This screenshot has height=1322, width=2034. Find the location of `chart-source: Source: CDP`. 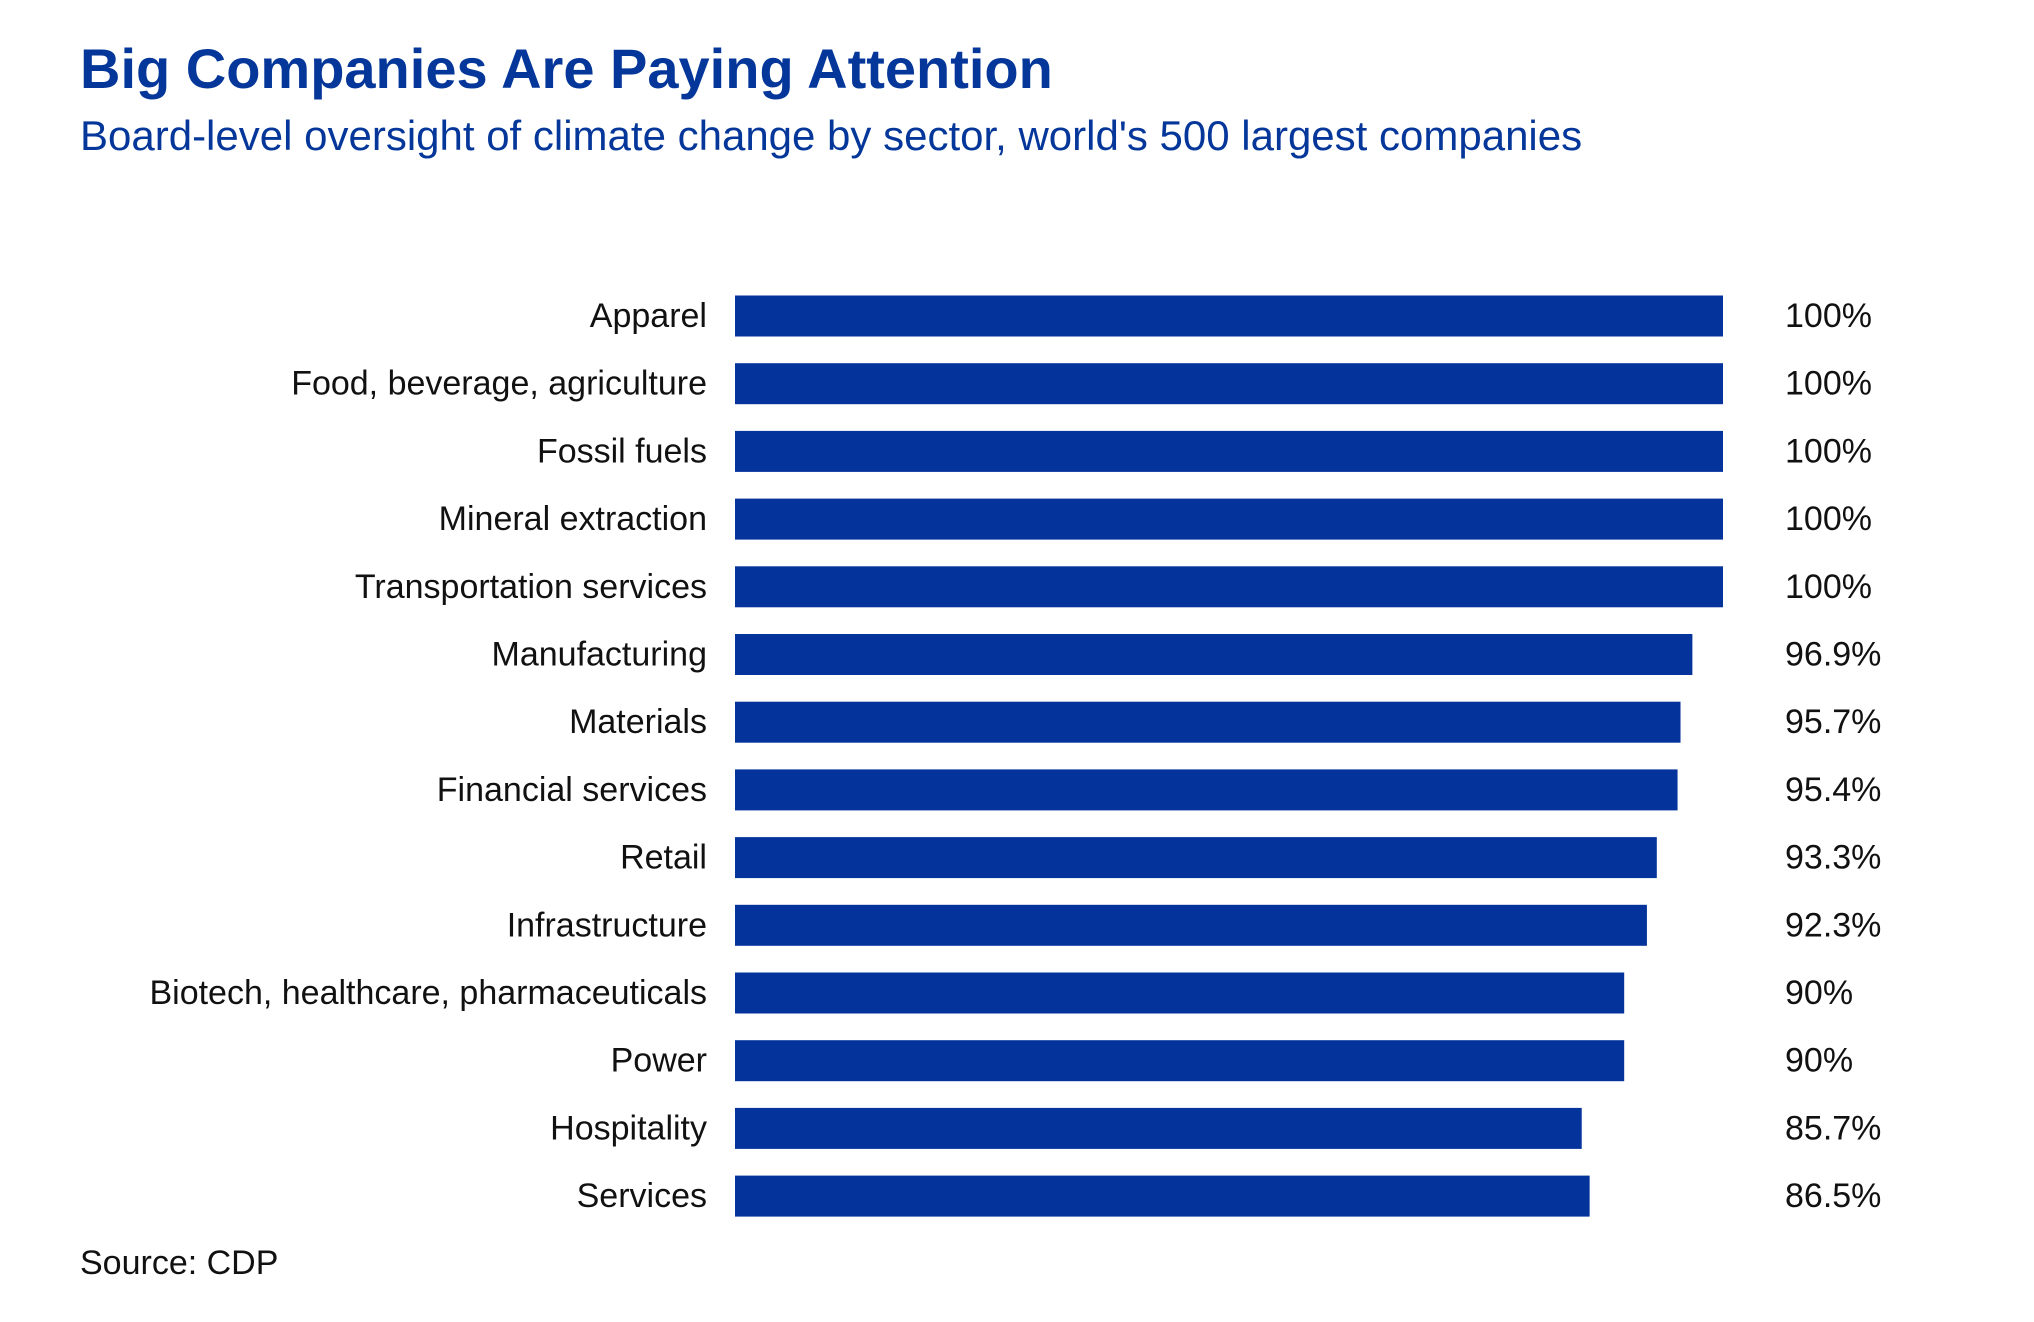

chart-source: Source: CDP is located at coordinates (179, 1263).